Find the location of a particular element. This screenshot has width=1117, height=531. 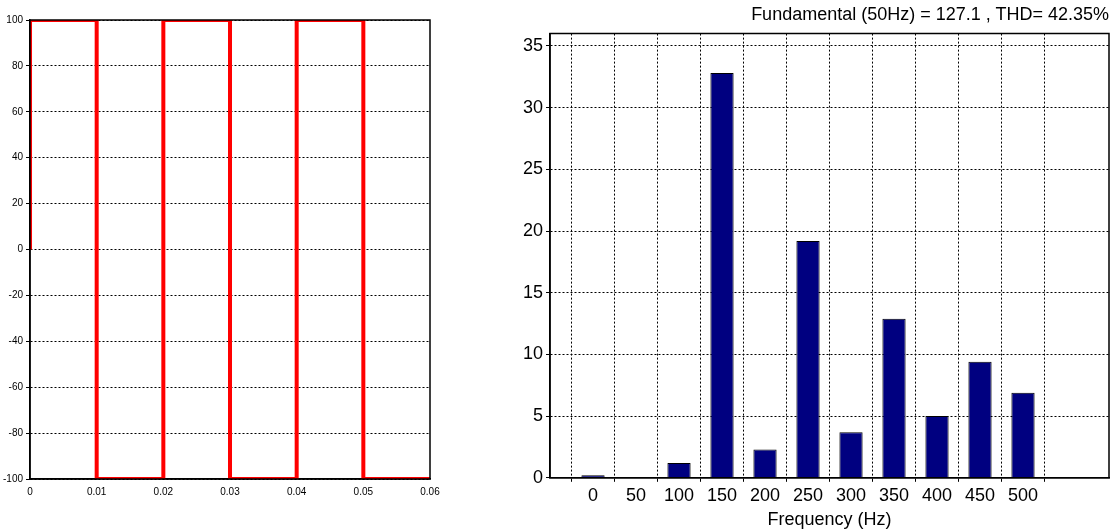

x-axis-title: Frequency (Hz) is located at coordinates (829, 519).